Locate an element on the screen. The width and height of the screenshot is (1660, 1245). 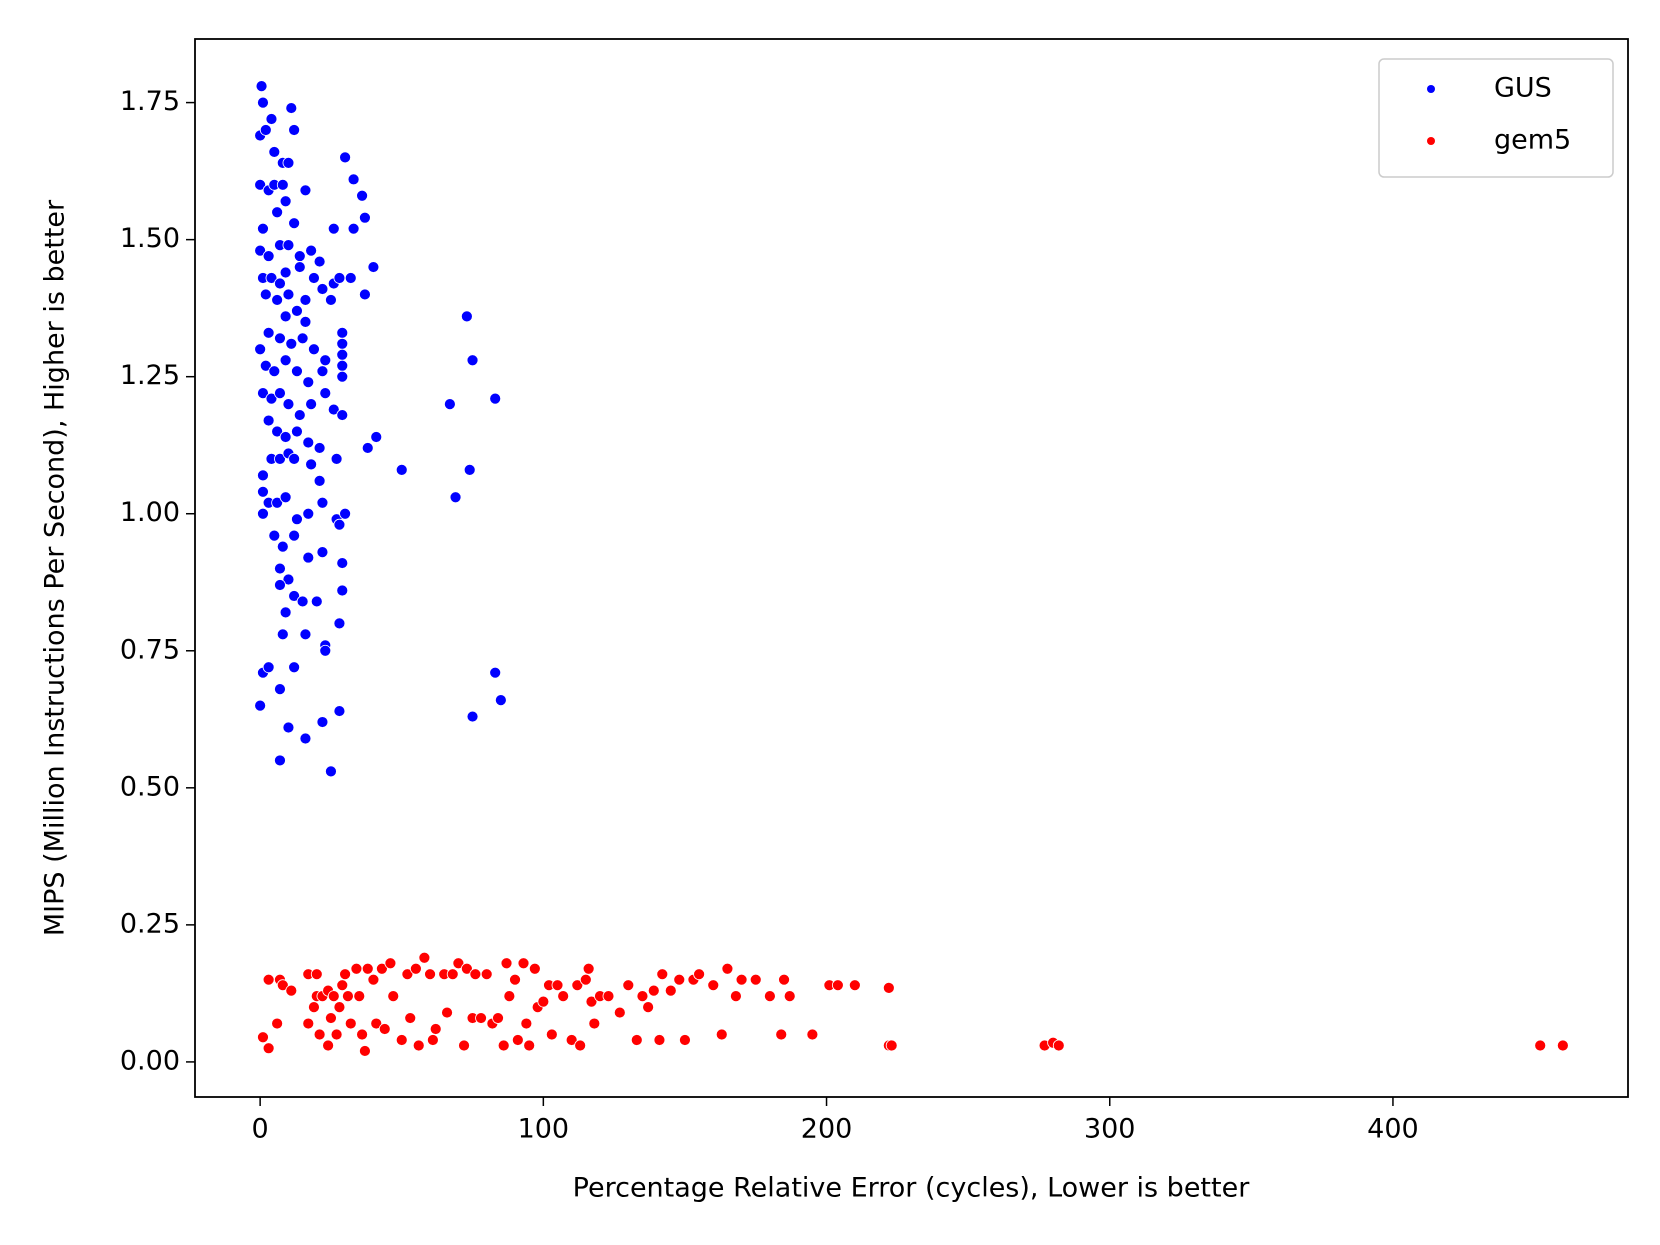
y-tick-label: 1.25 is located at coordinates (150, 375).